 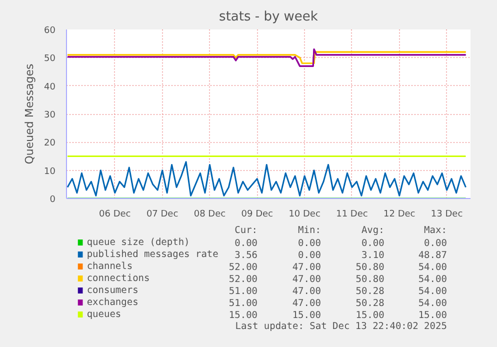 I want to click on y-tick-label: 0, so click(x=53, y=200).